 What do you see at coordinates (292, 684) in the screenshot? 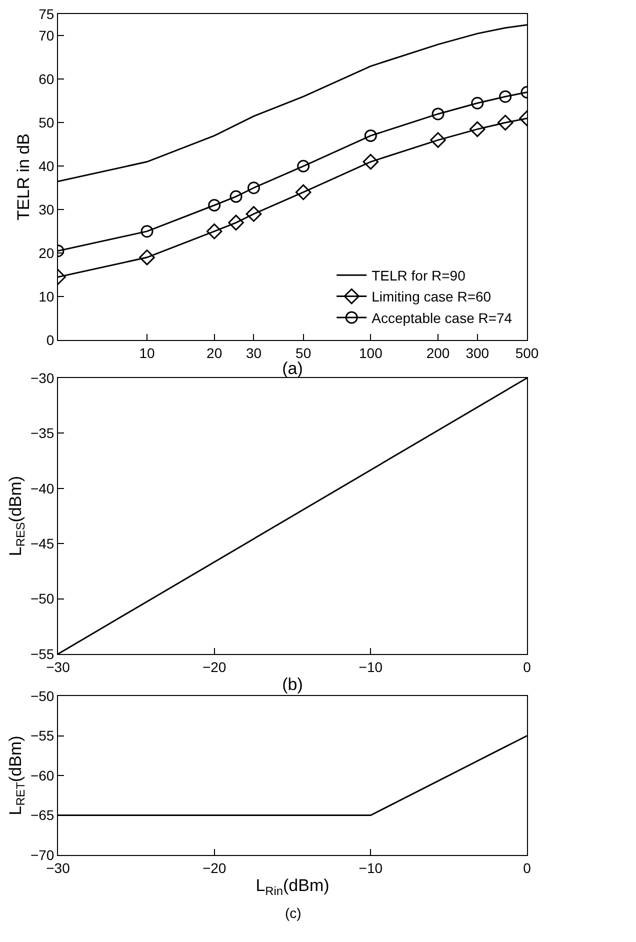
I see `x-axis-title: (b)` at bounding box center [292, 684].